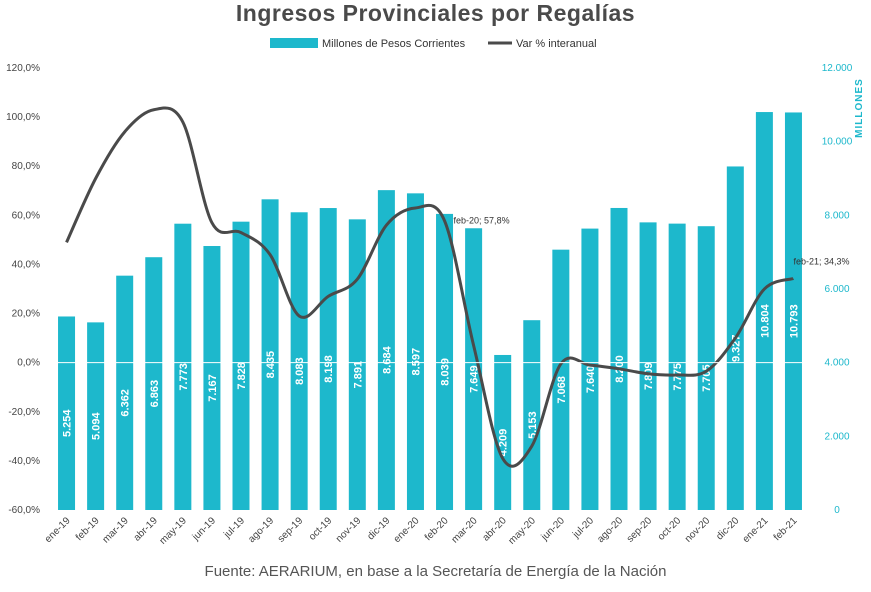  I want to click on x-tick-label: feb-21, so click(786, 529).